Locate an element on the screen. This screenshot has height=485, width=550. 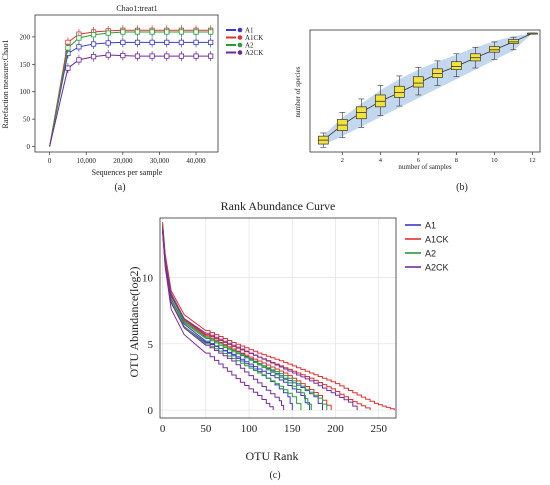
chart-c-y-tick-label: 10 is located at coordinates (148, 279).